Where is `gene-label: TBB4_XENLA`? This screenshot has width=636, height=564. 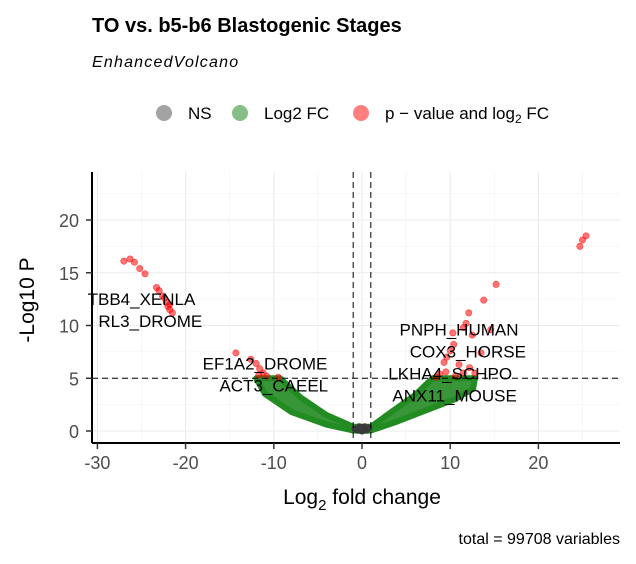 gene-label: TBB4_XENLA is located at coordinates (142, 299).